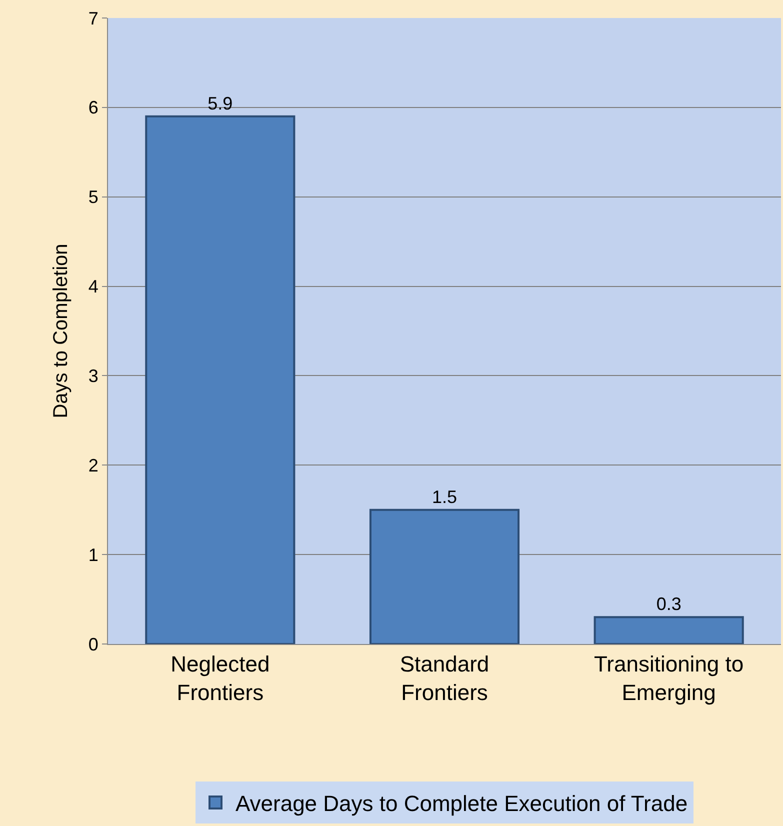 This screenshot has width=783, height=826. Describe the element at coordinates (93, 197) in the screenshot. I see `y-tick-label: 5` at that location.